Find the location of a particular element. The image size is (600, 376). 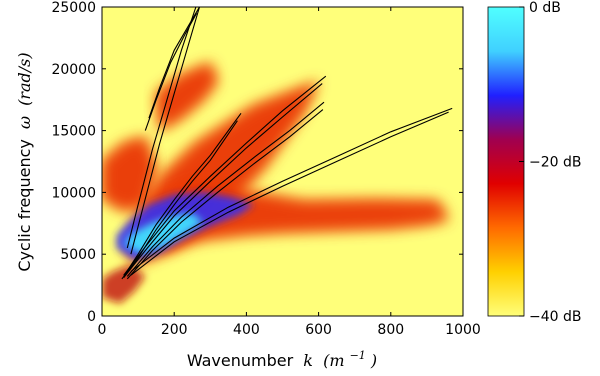

energy-region-dark is located at coordinates (124, 284).